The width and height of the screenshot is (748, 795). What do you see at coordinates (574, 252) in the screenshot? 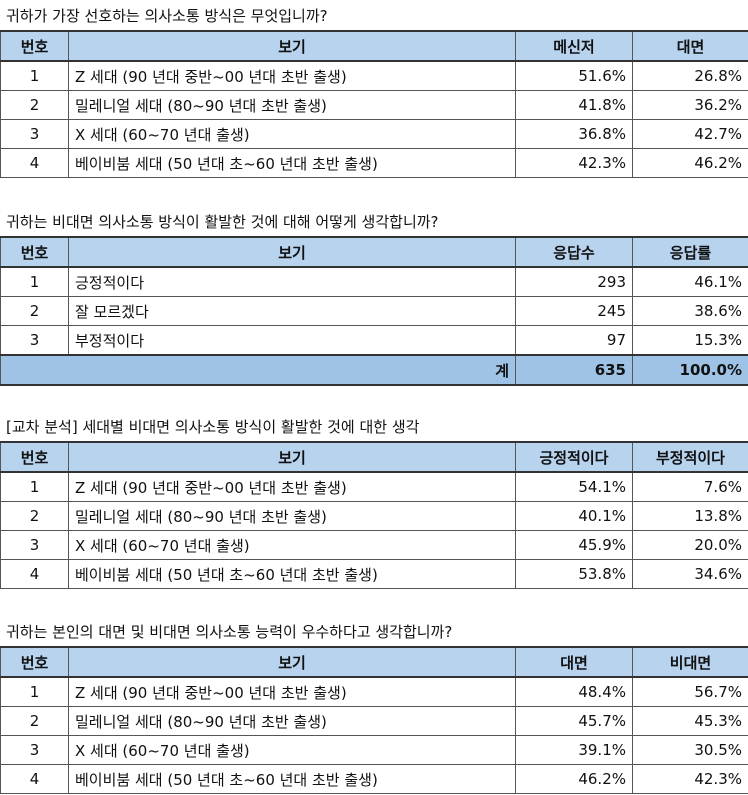
I see `col-header-response-count: 응답수` at bounding box center [574, 252].